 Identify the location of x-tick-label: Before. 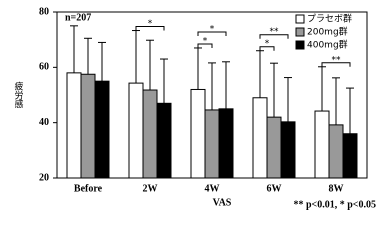
(88, 188).